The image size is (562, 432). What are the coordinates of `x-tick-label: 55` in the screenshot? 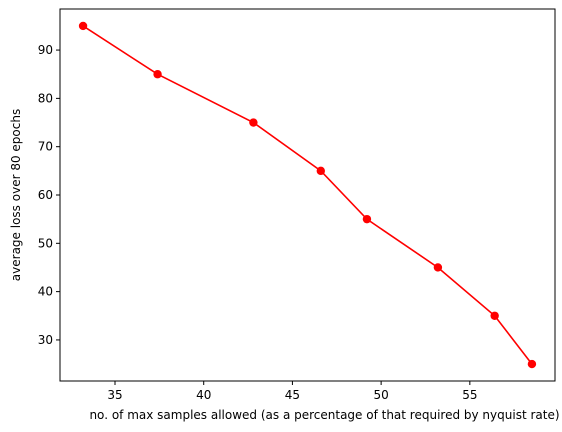 It's located at (469, 395).